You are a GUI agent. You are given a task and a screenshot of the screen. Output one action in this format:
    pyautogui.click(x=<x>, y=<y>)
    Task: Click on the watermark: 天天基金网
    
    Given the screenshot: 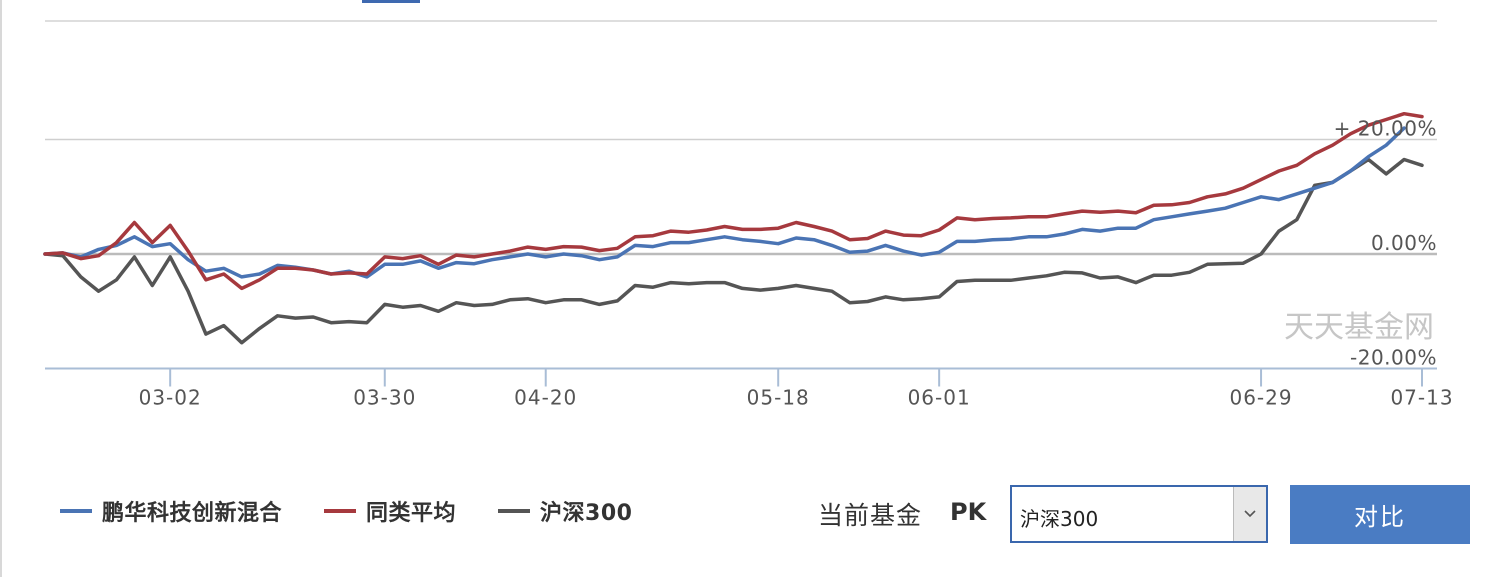 What is the action you would take?
    pyautogui.click(x=1359, y=327)
    